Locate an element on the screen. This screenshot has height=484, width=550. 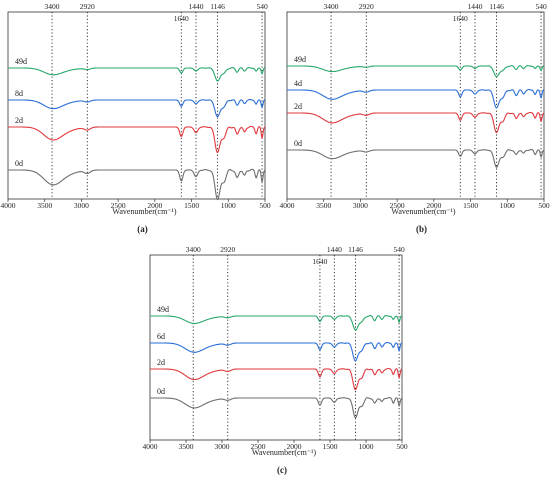
series-label-6d: 6d is located at coordinates (161, 336).